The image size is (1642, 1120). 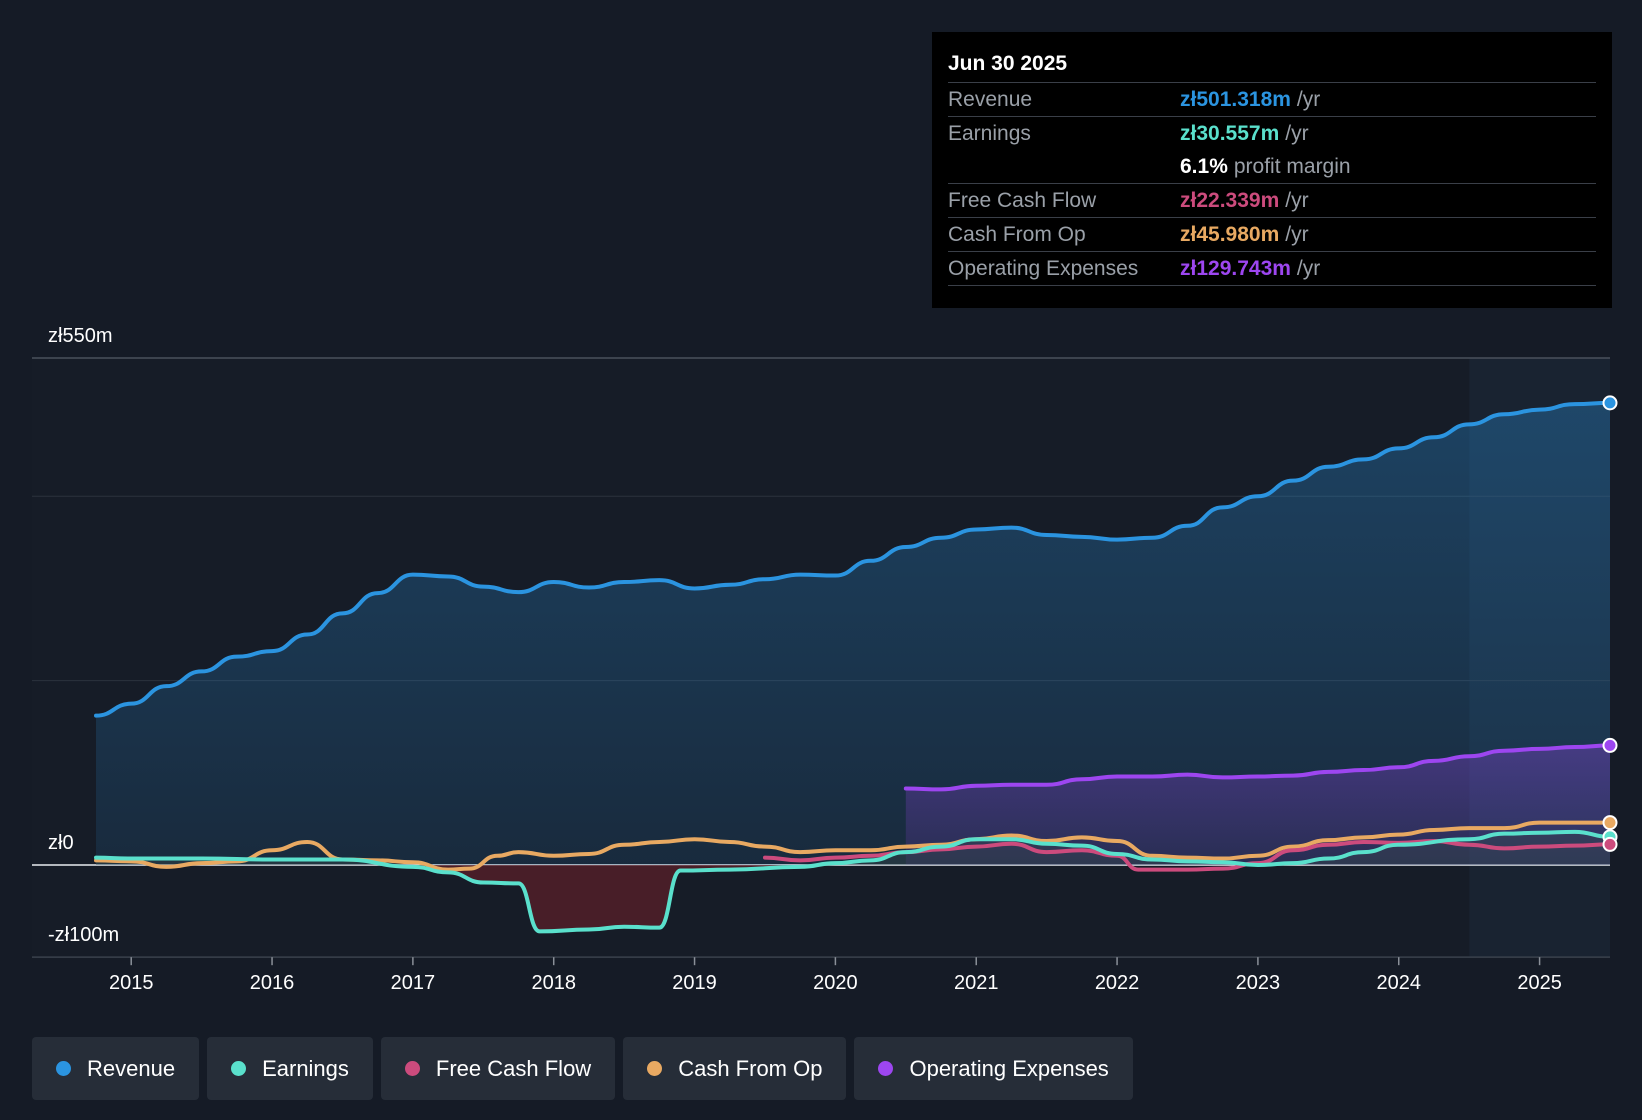 What do you see at coordinates (412, 1068) in the screenshot?
I see `free-cash-flow-dot-icon` at bounding box center [412, 1068].